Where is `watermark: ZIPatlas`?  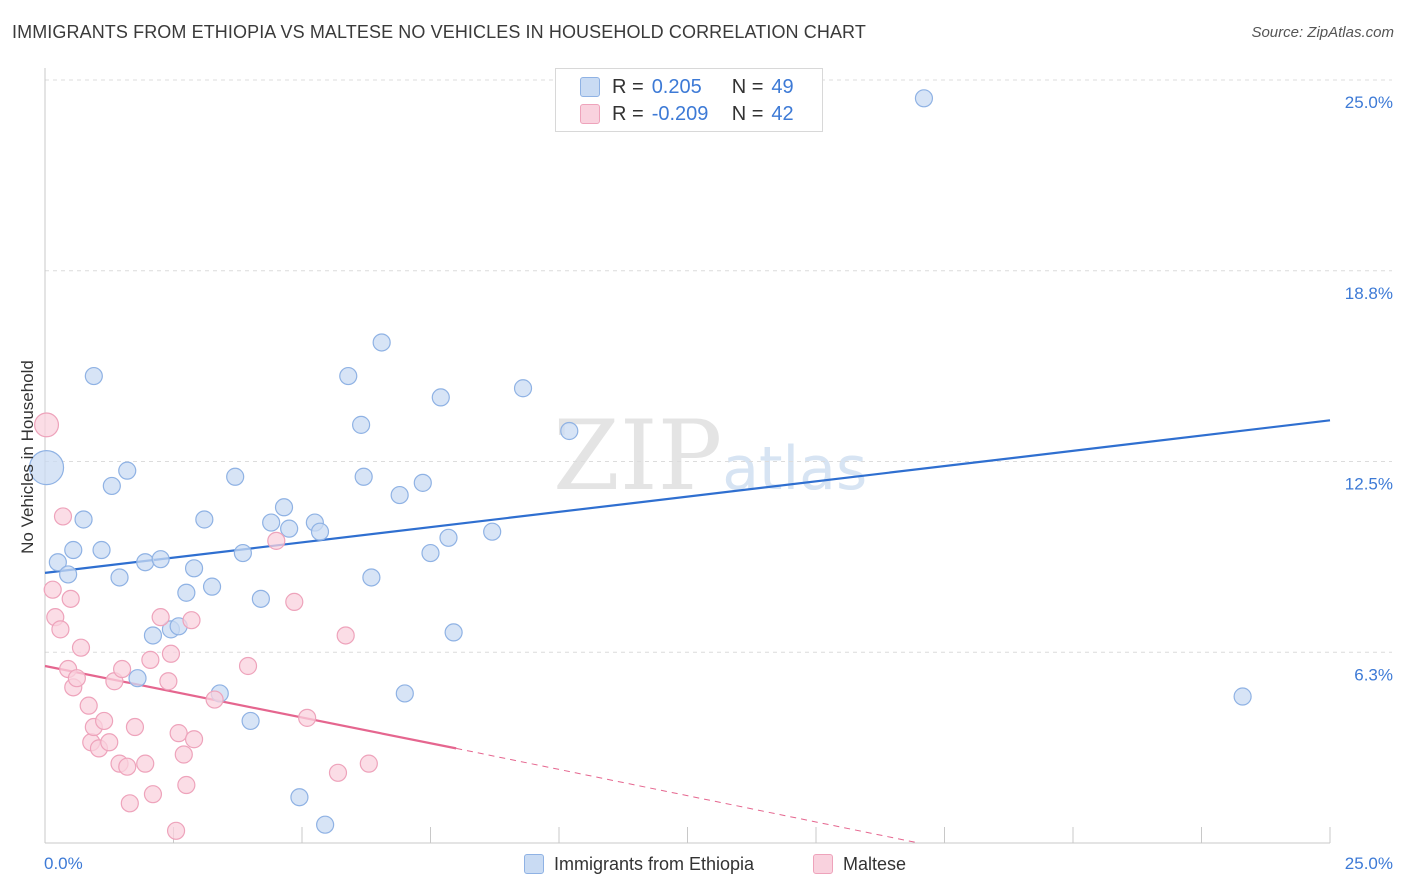
watermark: ZIPatlas is located at coordinates (710, 456).